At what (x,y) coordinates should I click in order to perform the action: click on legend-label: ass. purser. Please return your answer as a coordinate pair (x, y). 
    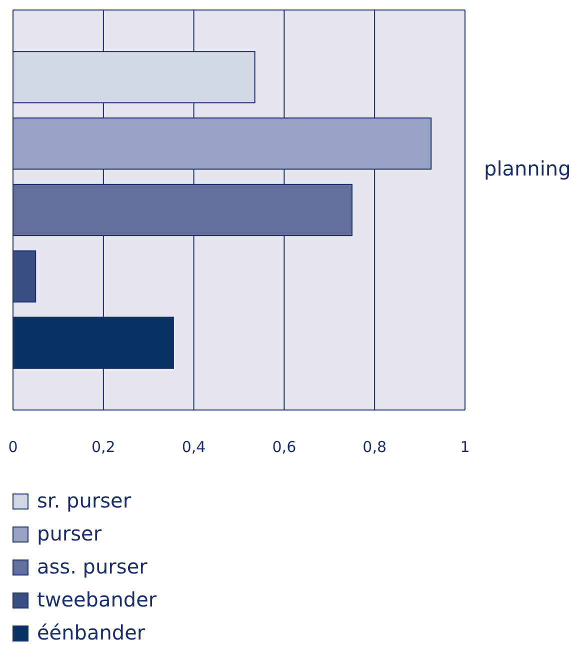
    Looking at the image, I should click on (92, 566).